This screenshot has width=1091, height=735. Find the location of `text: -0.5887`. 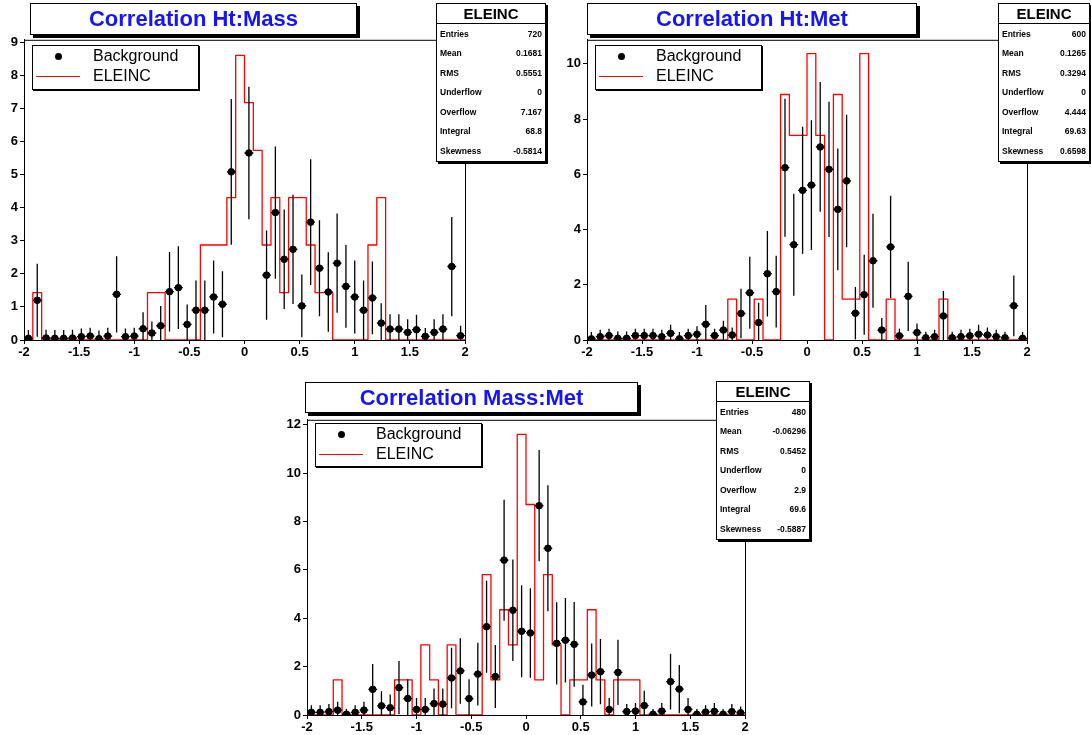

text: -0.5887 is located at coordinates (791, 528).